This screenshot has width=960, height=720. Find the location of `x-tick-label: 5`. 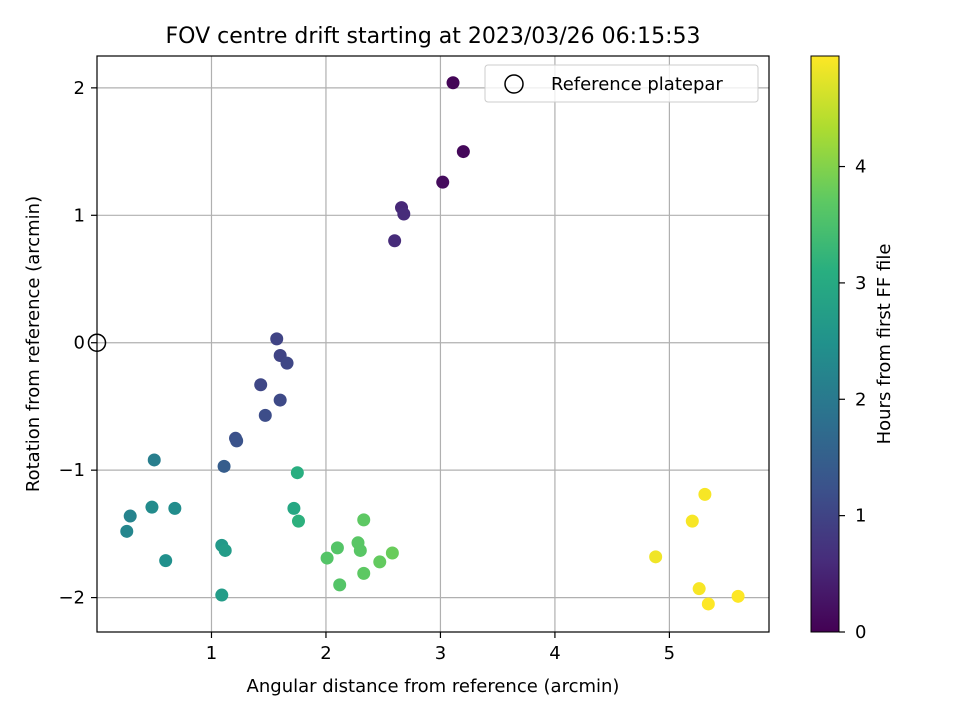

x-tick-label: 5 is located at coordinates (669, 653).